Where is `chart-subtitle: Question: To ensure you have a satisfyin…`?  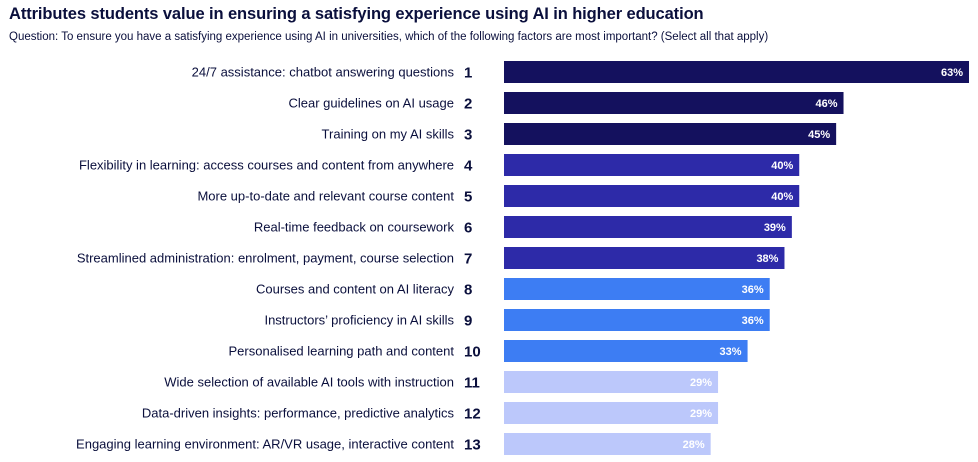
chart-subtitle: Question: To ensure you have a satisfyin… is located at coordinates (389, 37).